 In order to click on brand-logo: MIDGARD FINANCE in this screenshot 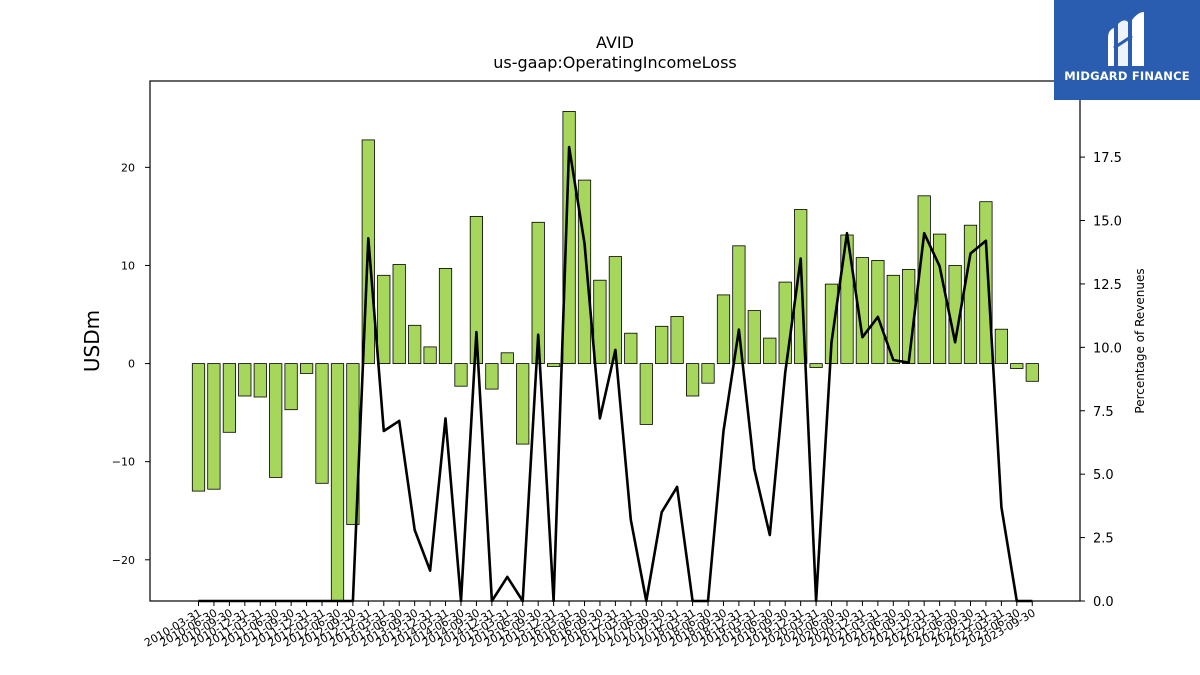, I will do `click(1127, 50)`.